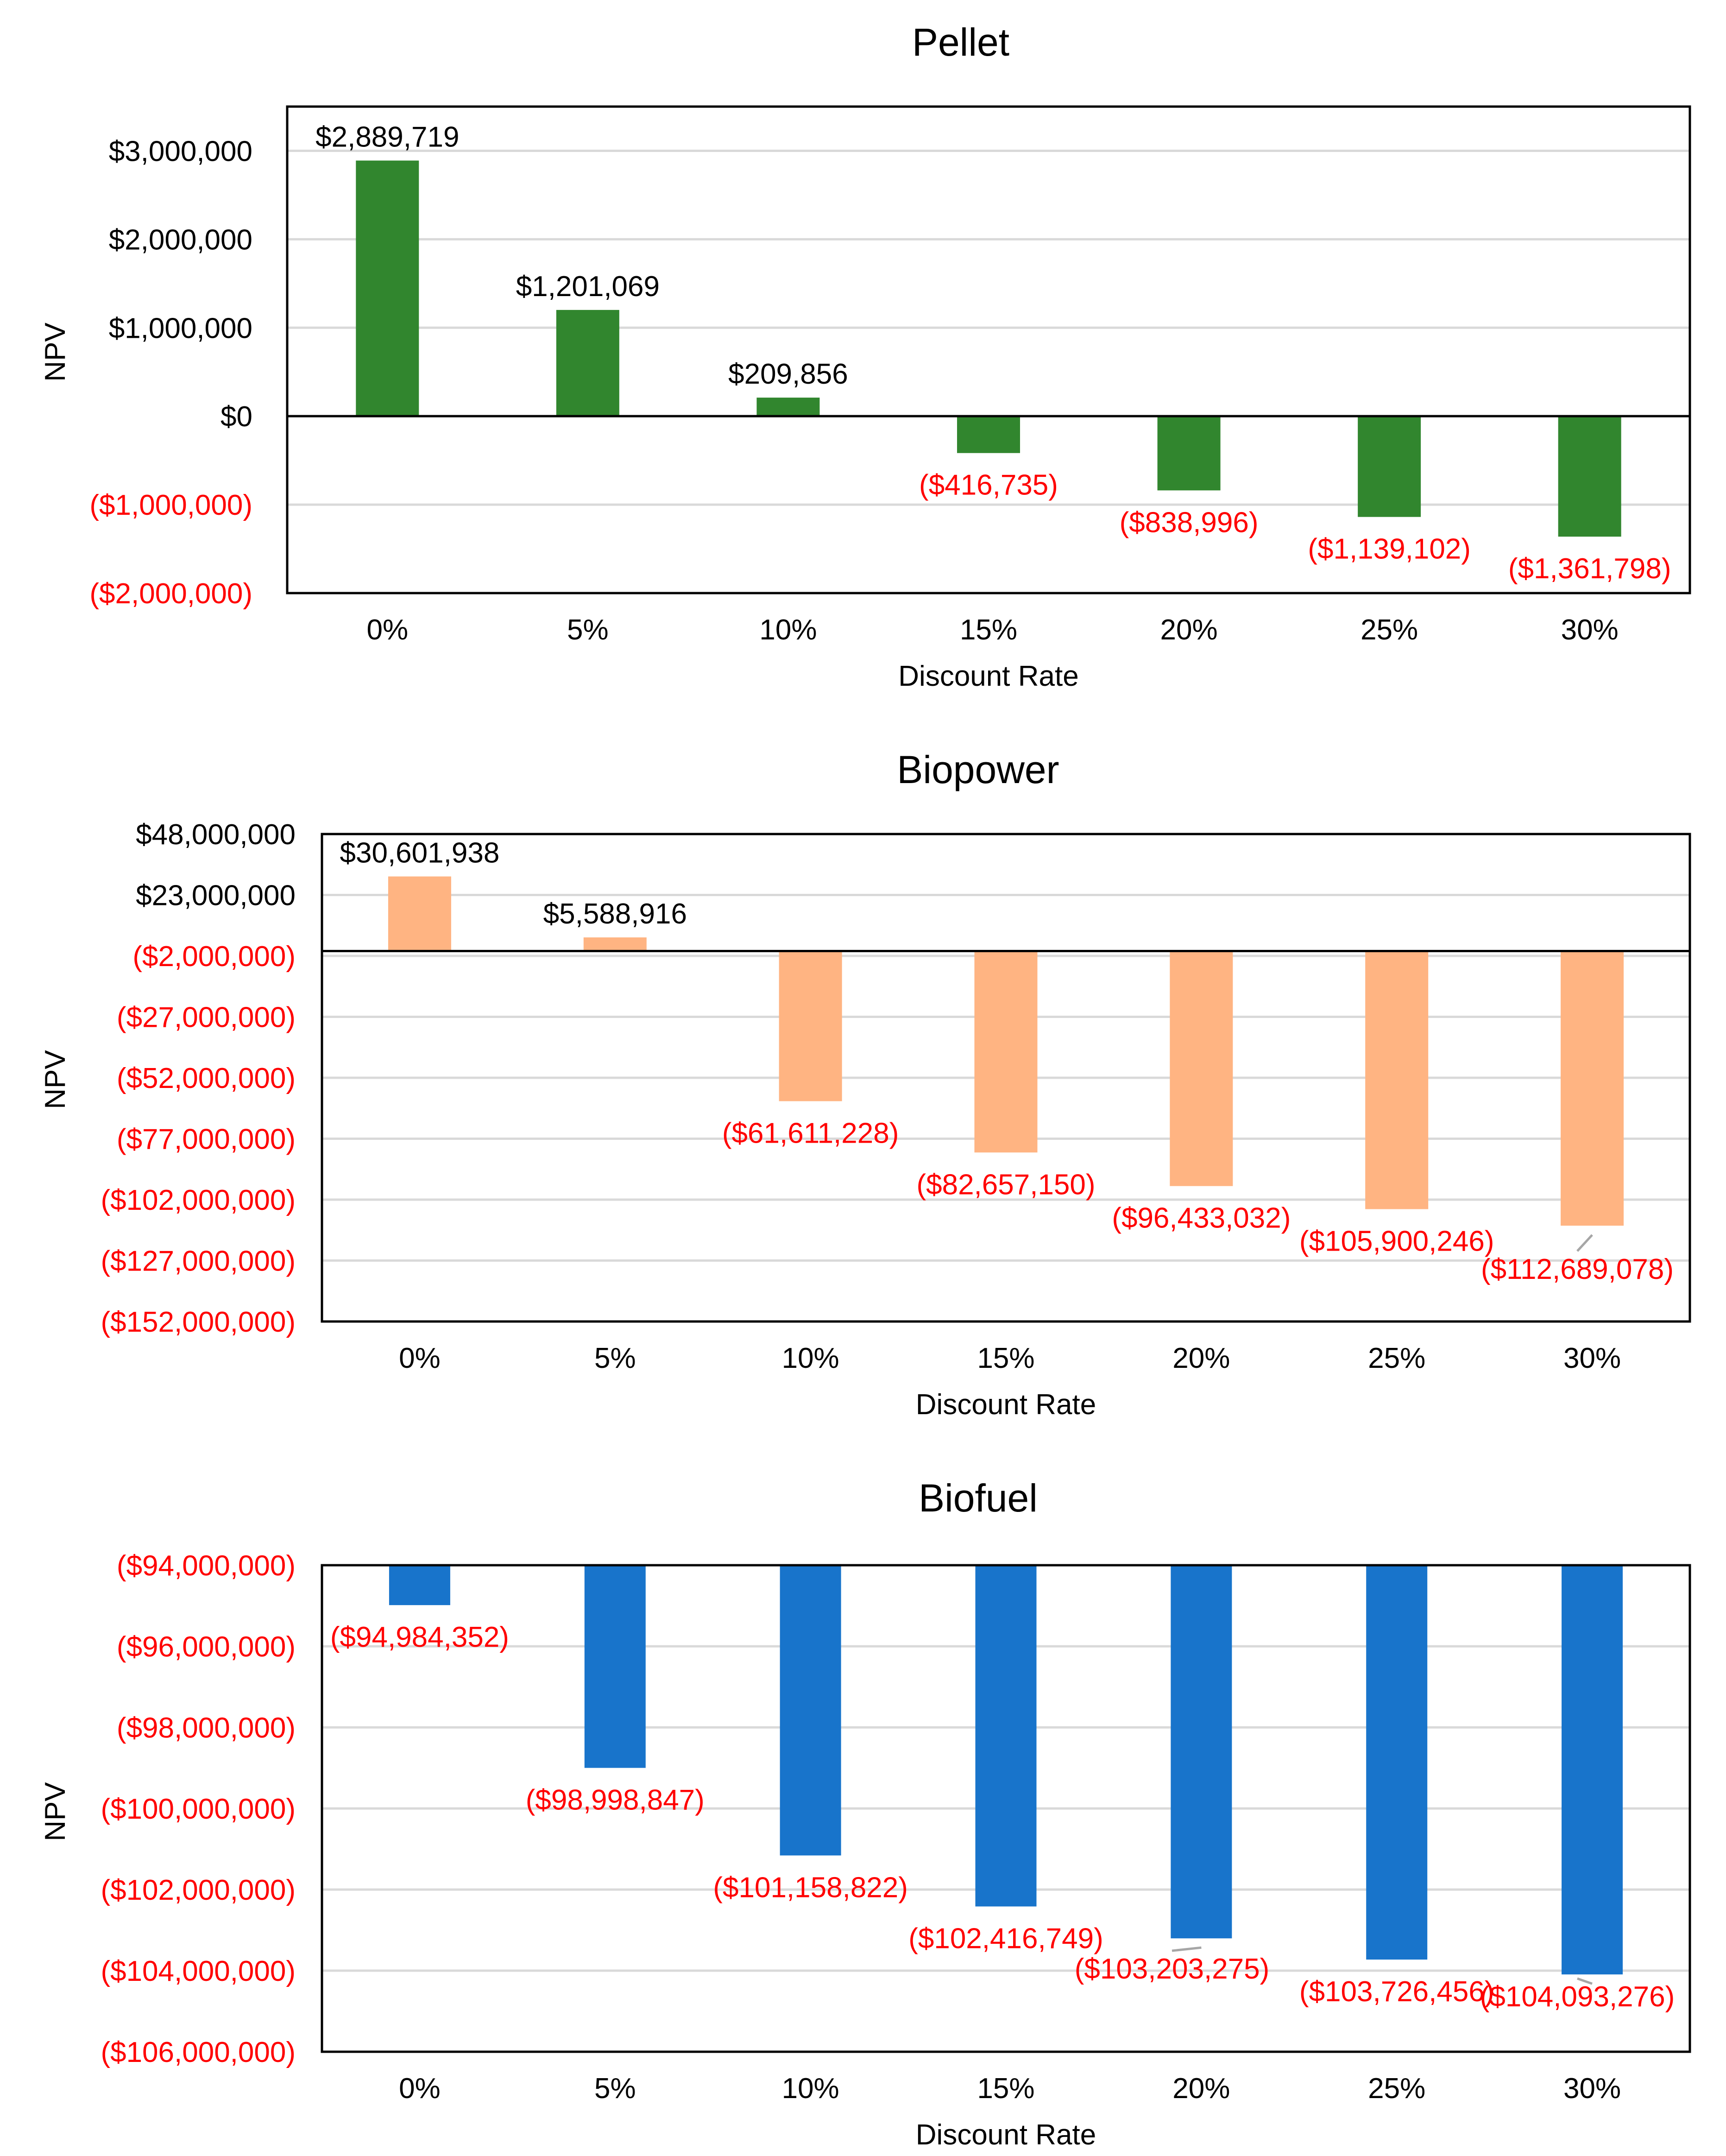  What do you see at coordinates (615, 1800) in the screenshot?
I see `biofuel-data-label: ($98,998,847)` at bounding box center [615, 1800].